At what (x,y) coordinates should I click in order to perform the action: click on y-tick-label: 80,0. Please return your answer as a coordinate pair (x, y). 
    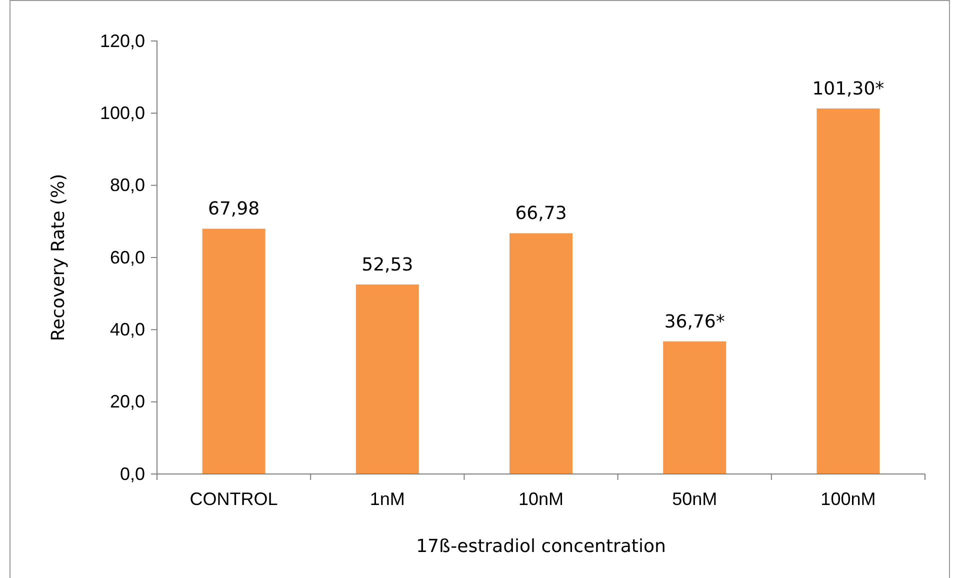
    Looking at the image, I should click on (127, 185).